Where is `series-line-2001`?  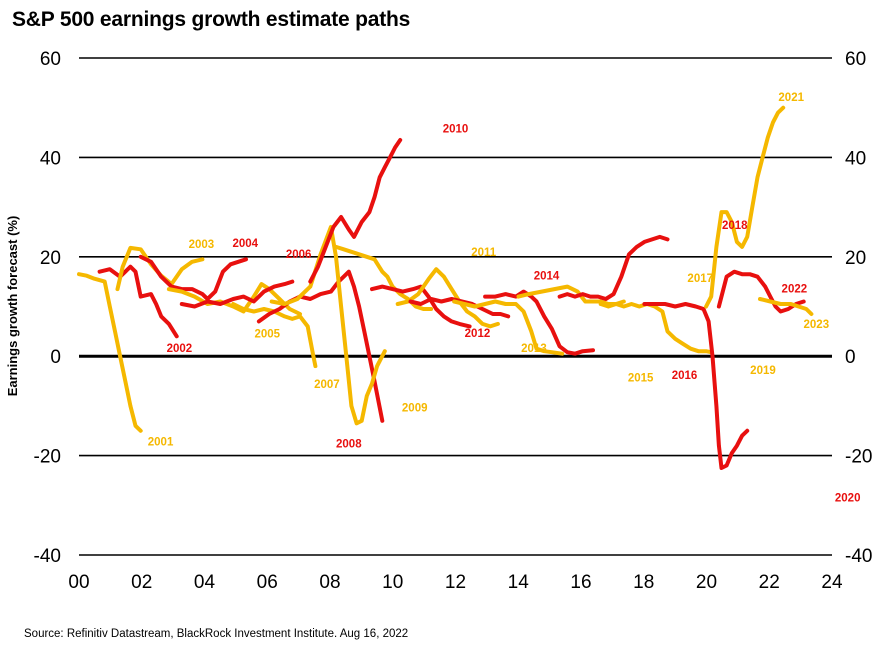
series-line-2001 is located at coordinates (110, 352).